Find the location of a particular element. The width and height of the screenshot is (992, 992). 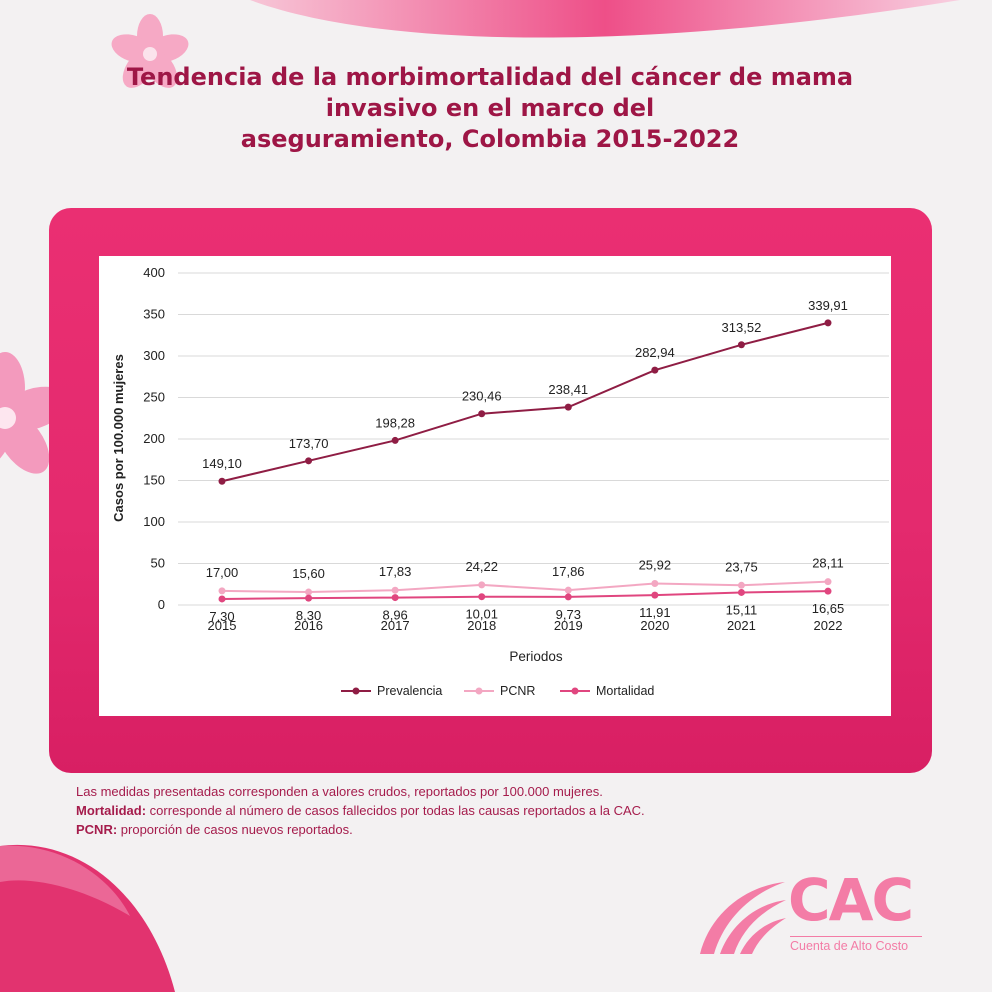

data-label: 28,11 is located at coordinates (828, 563).